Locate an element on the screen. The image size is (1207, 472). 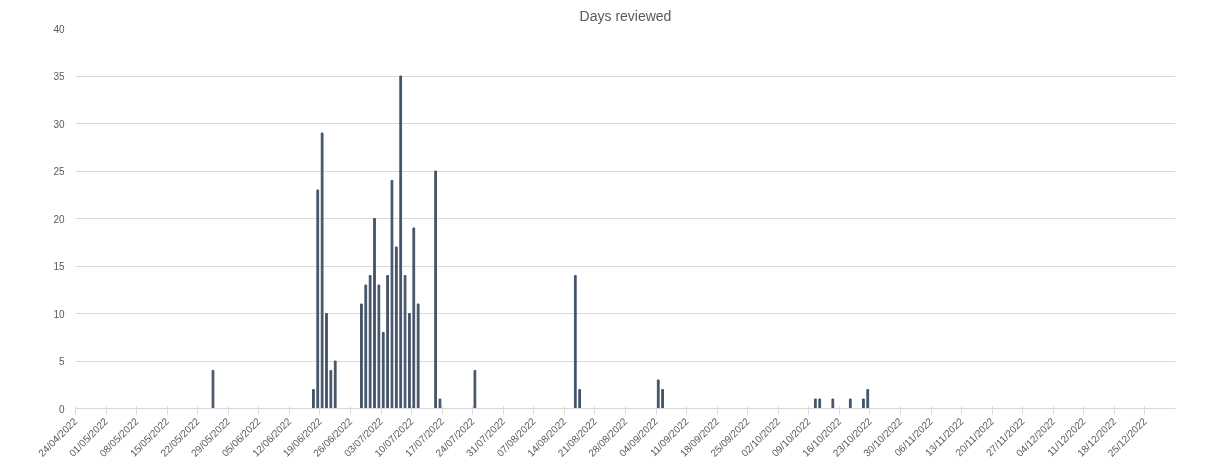
chart-title: Days reviewed is located at coordinates (625, 15).